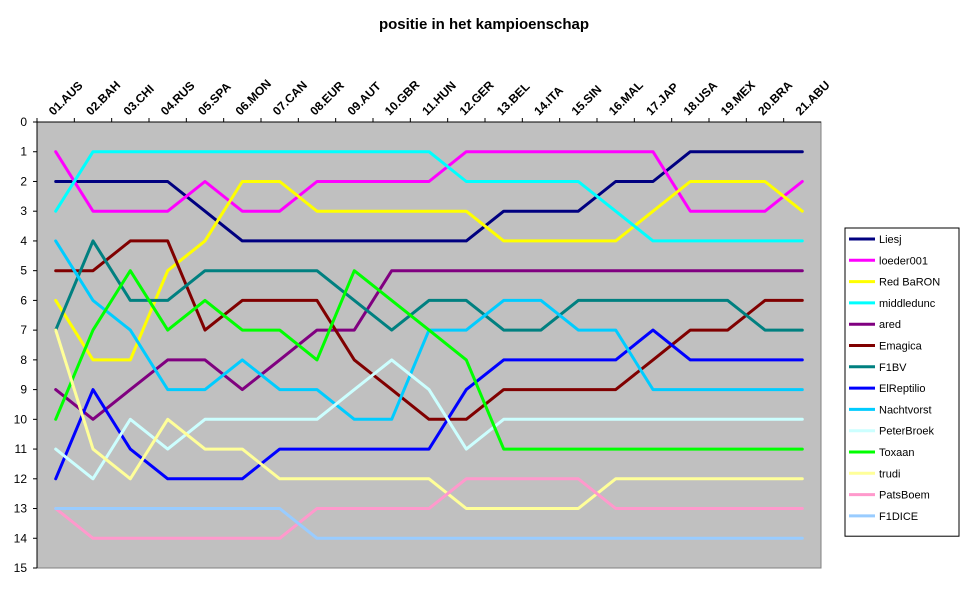  I want to click on x-tick-label: 09.AUT, so click(365, 99).